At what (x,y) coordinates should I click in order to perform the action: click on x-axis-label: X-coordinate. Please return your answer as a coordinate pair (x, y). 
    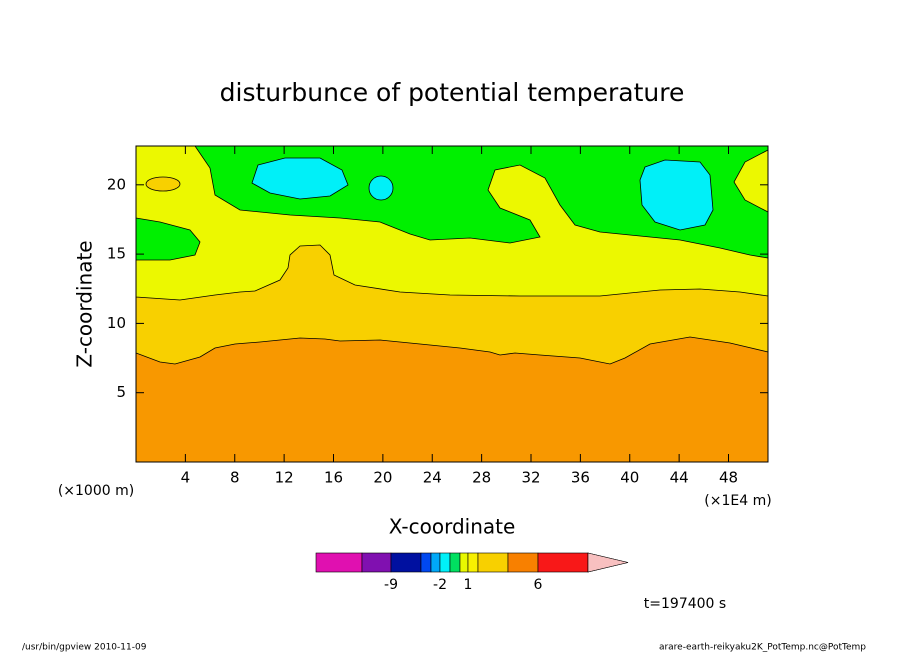
    Looking at the image, I should click on (452, 527).